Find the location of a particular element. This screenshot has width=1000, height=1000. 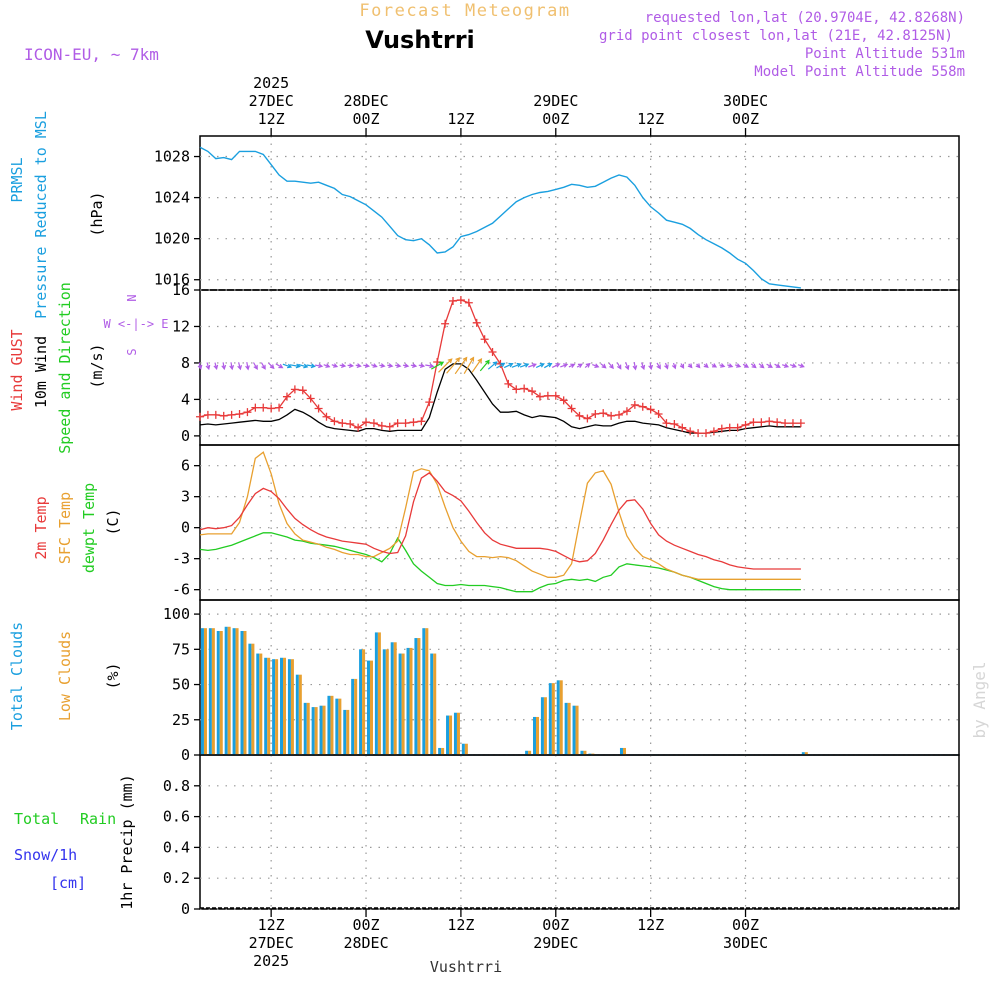

x-tick-label-bottom: 29DEC is located at coordinates (555, 943).